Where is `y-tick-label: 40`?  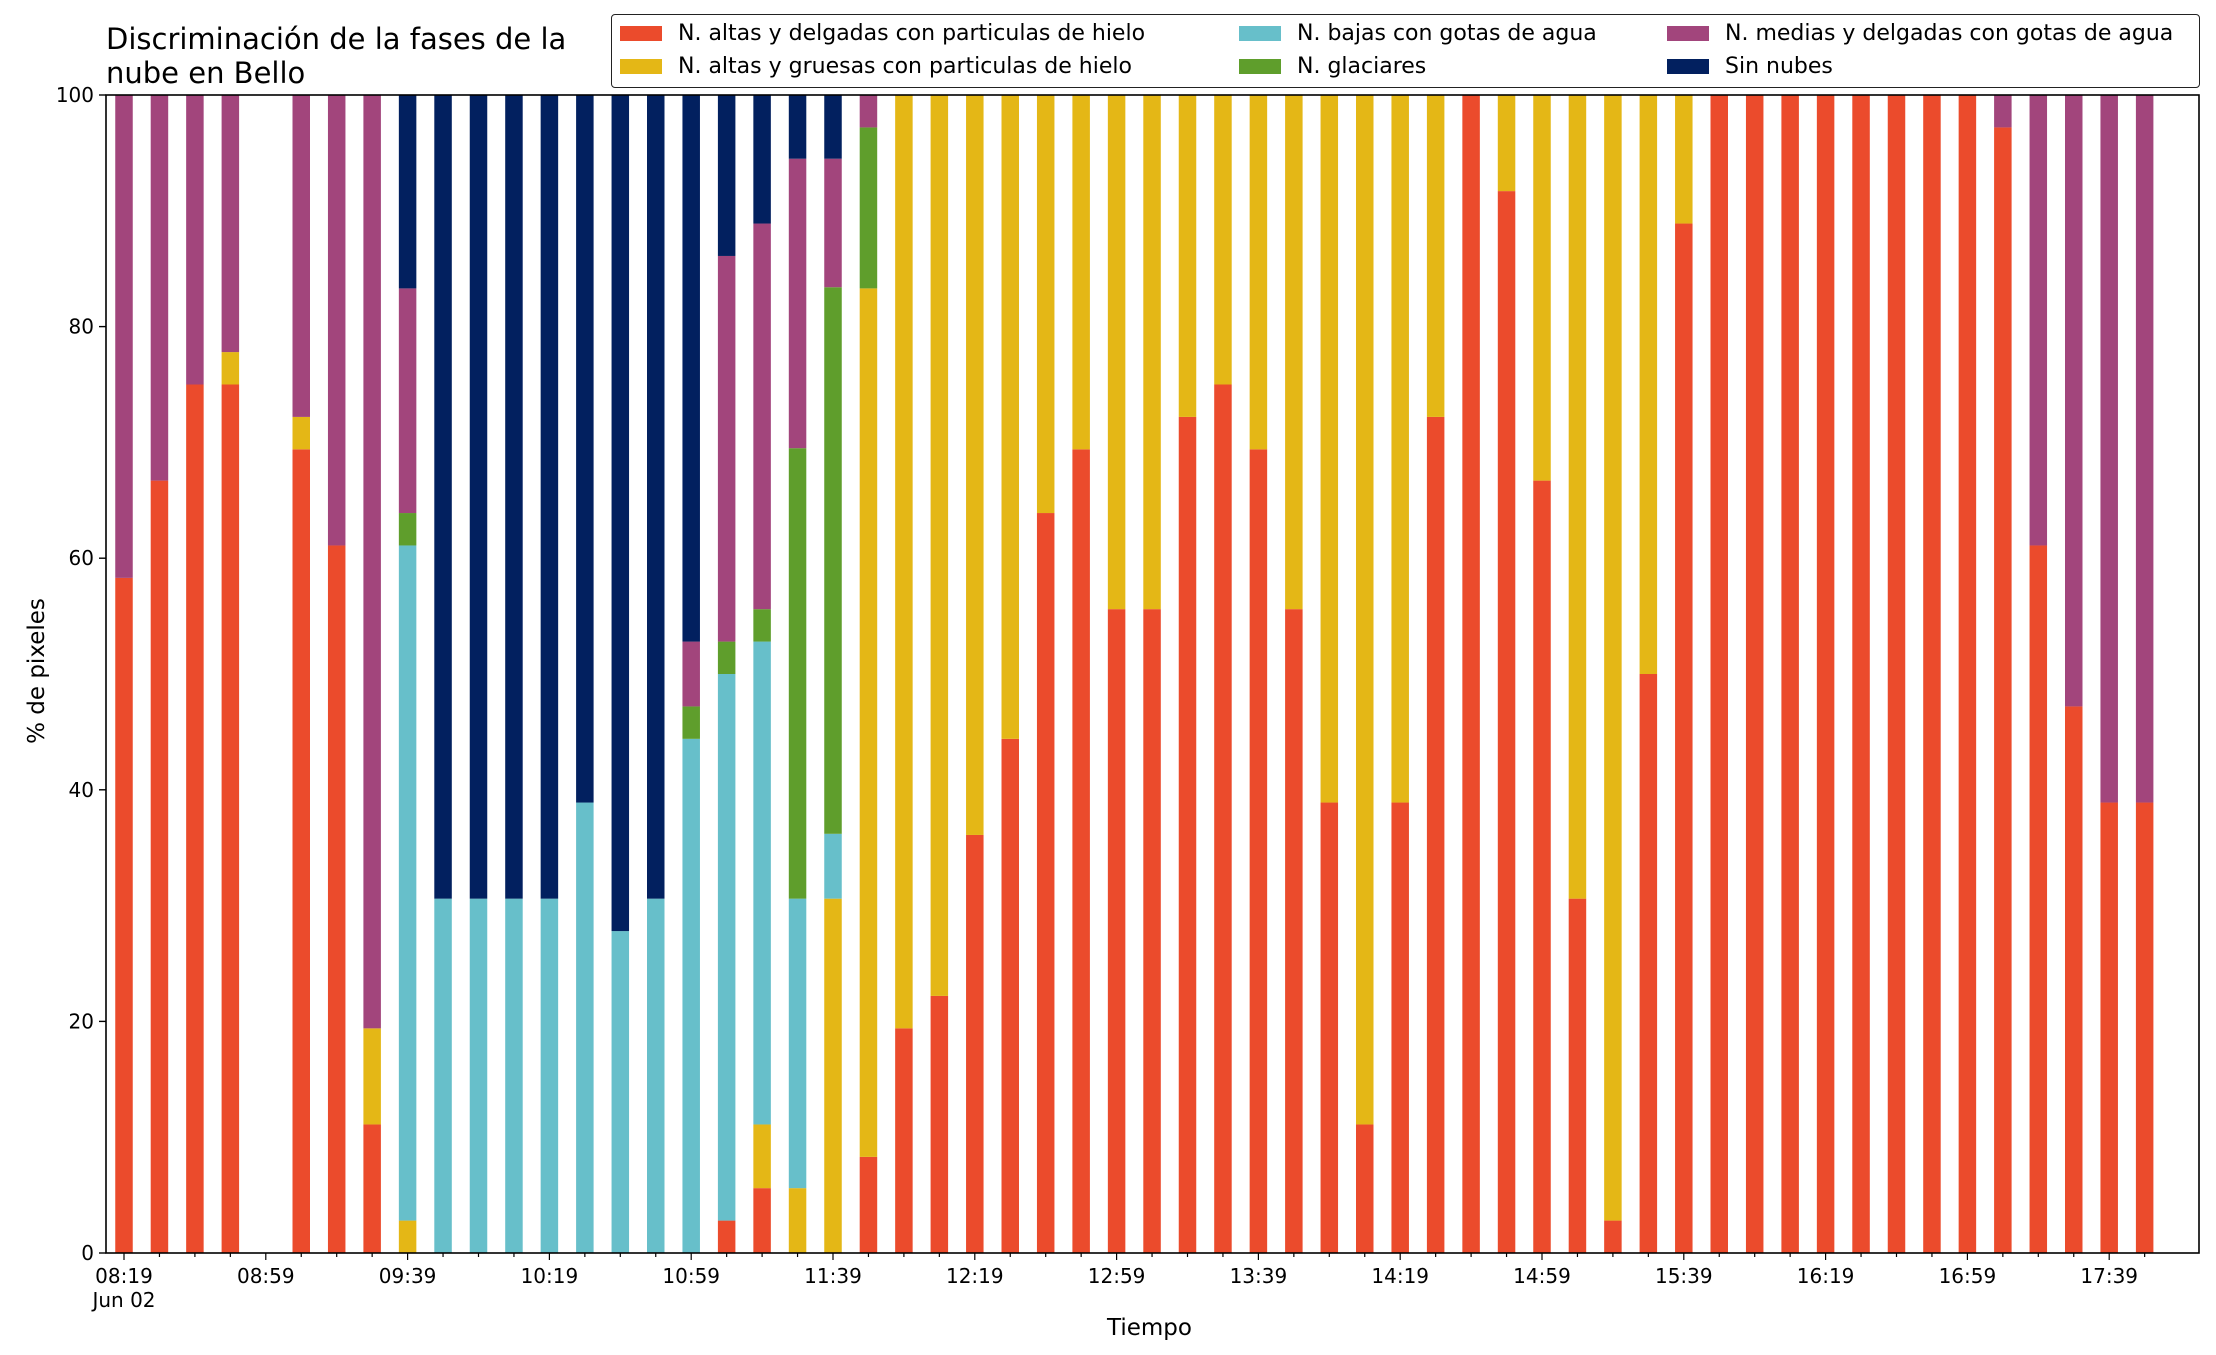
y-tick-label: 40 is located at coordinates (81, 790).